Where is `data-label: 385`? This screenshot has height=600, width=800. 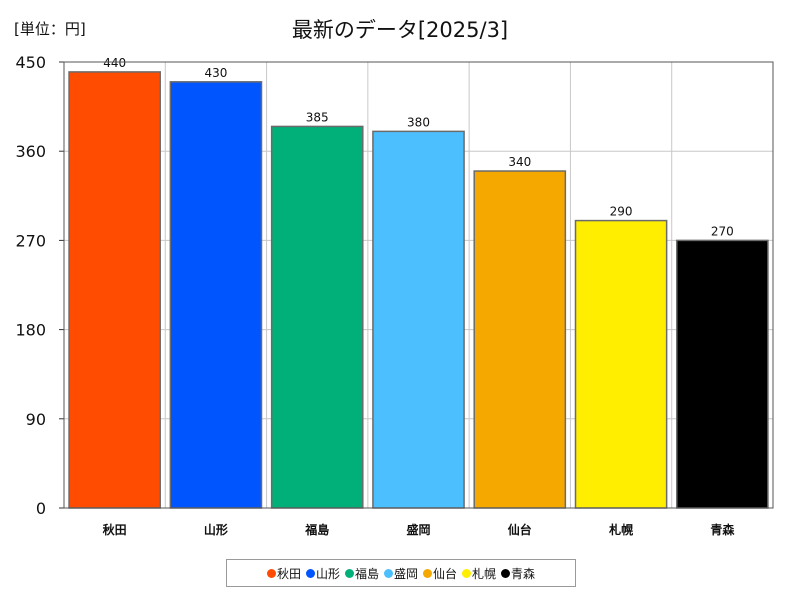 data-label: 385 is located at coordinates (317, 117).